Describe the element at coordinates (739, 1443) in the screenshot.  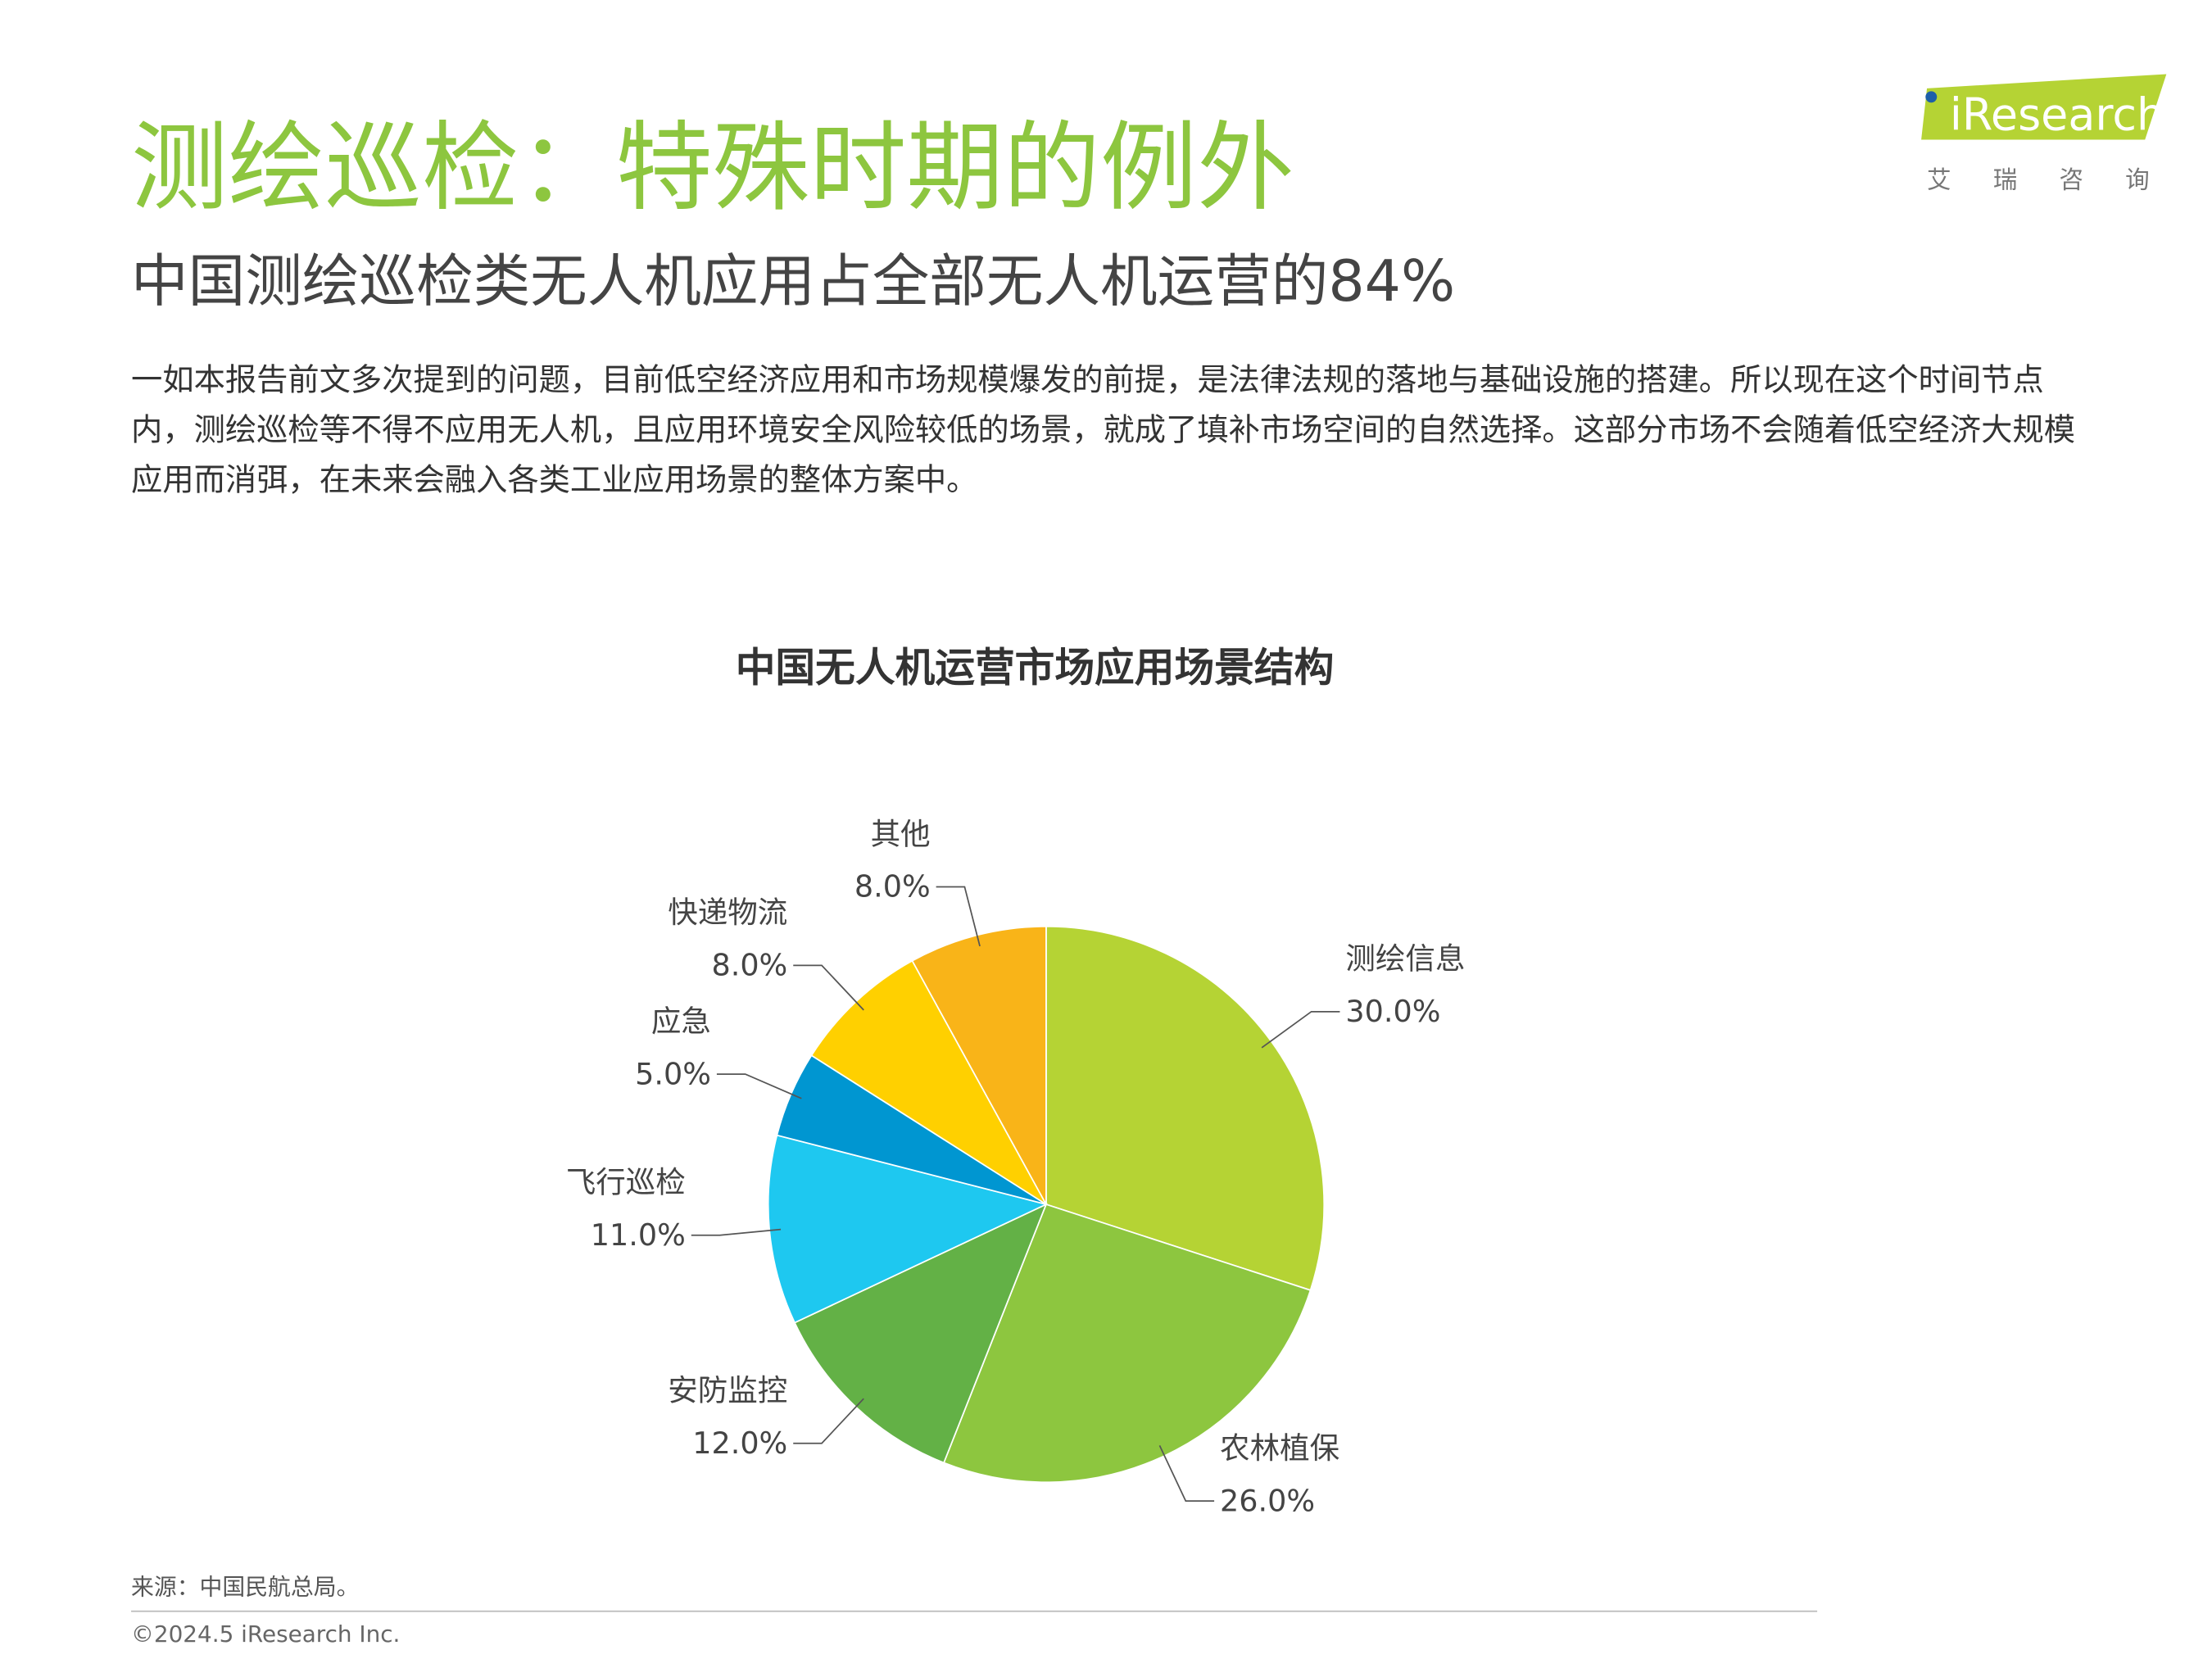
I see `slice-value-label: 12.0%` at that location.